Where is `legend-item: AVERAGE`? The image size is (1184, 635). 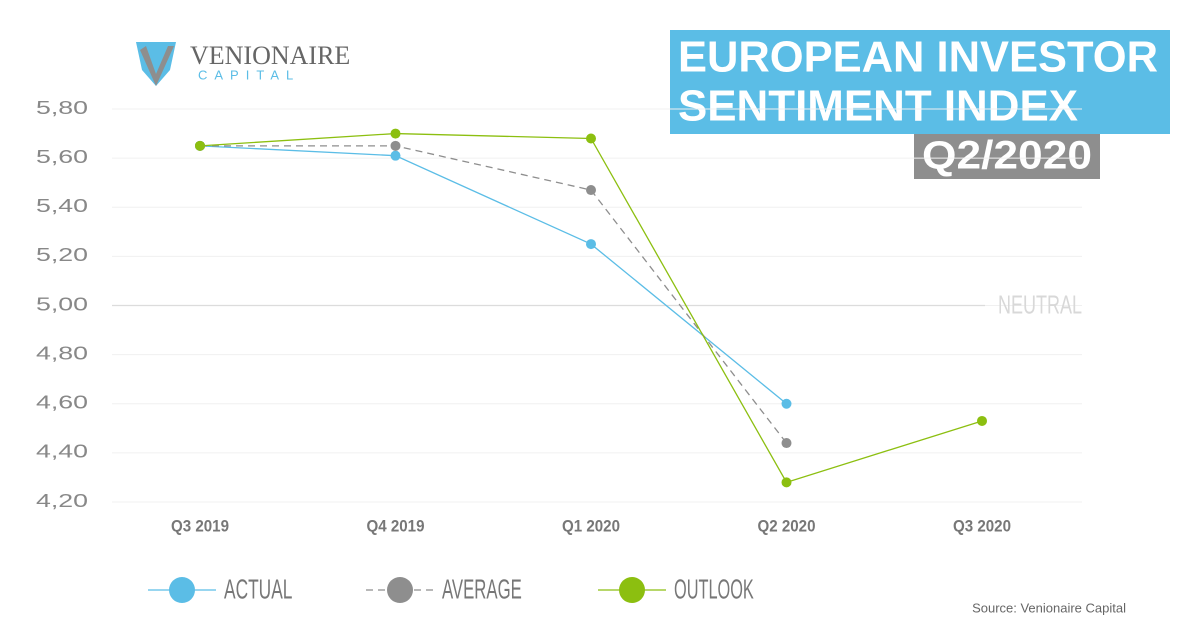 legend-item: AVERAGE is located at coordinates (444, 588).